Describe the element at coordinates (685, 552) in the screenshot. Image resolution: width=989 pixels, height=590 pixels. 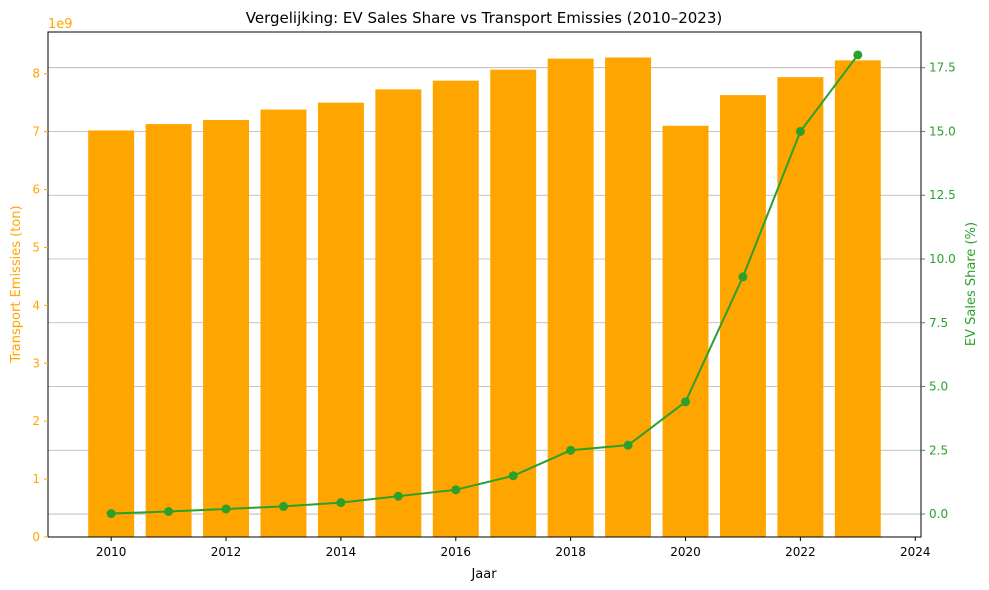
I see `x-tick-label: 2020` at that location.